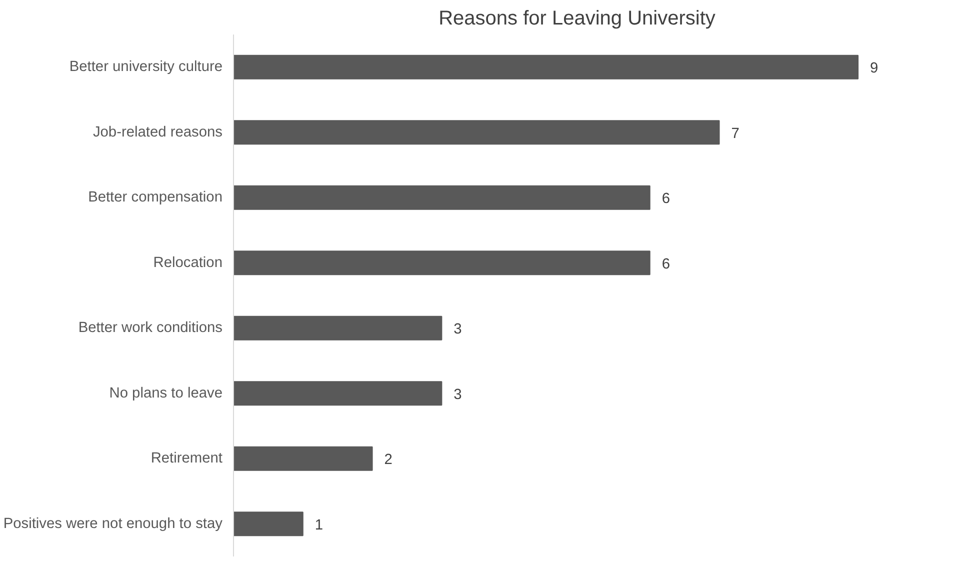  Describe the element at coordinates (155, 198) in the screenshot. I see `y-tick-label: Better compensation` at that location.